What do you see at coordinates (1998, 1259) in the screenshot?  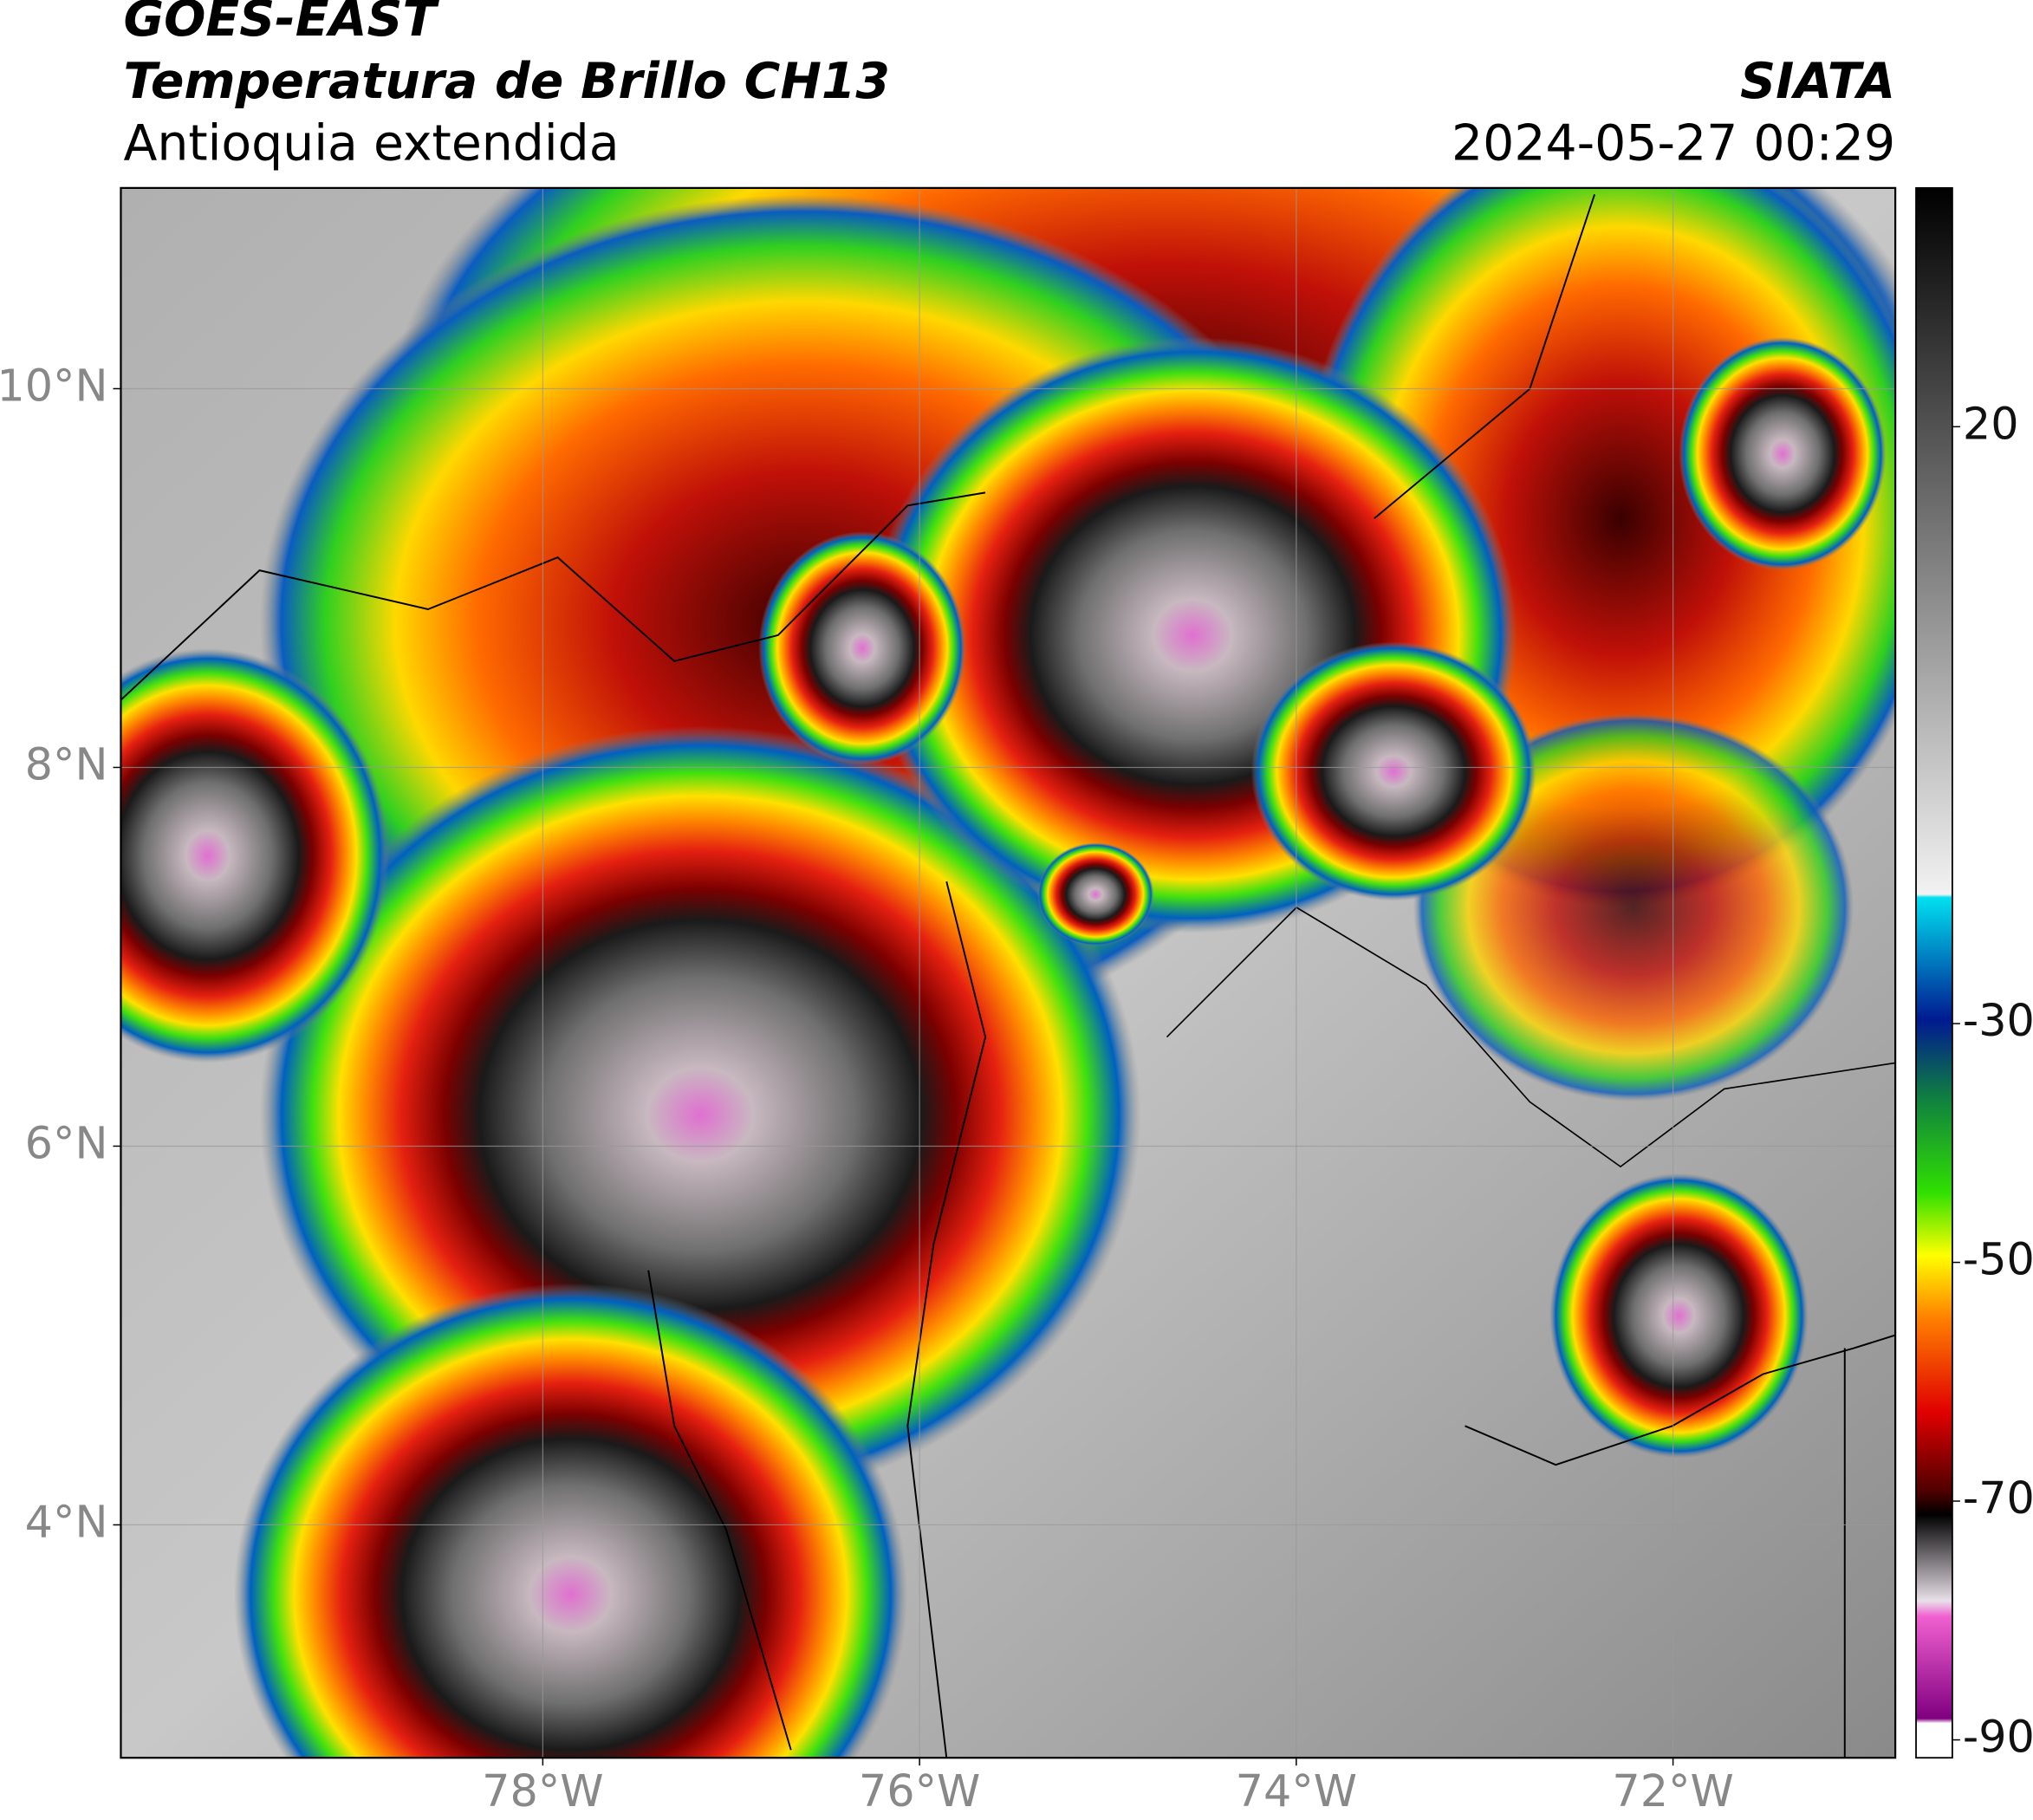 I see `colorbar-tick-label: -50` at bounding box center [1998, 1259].